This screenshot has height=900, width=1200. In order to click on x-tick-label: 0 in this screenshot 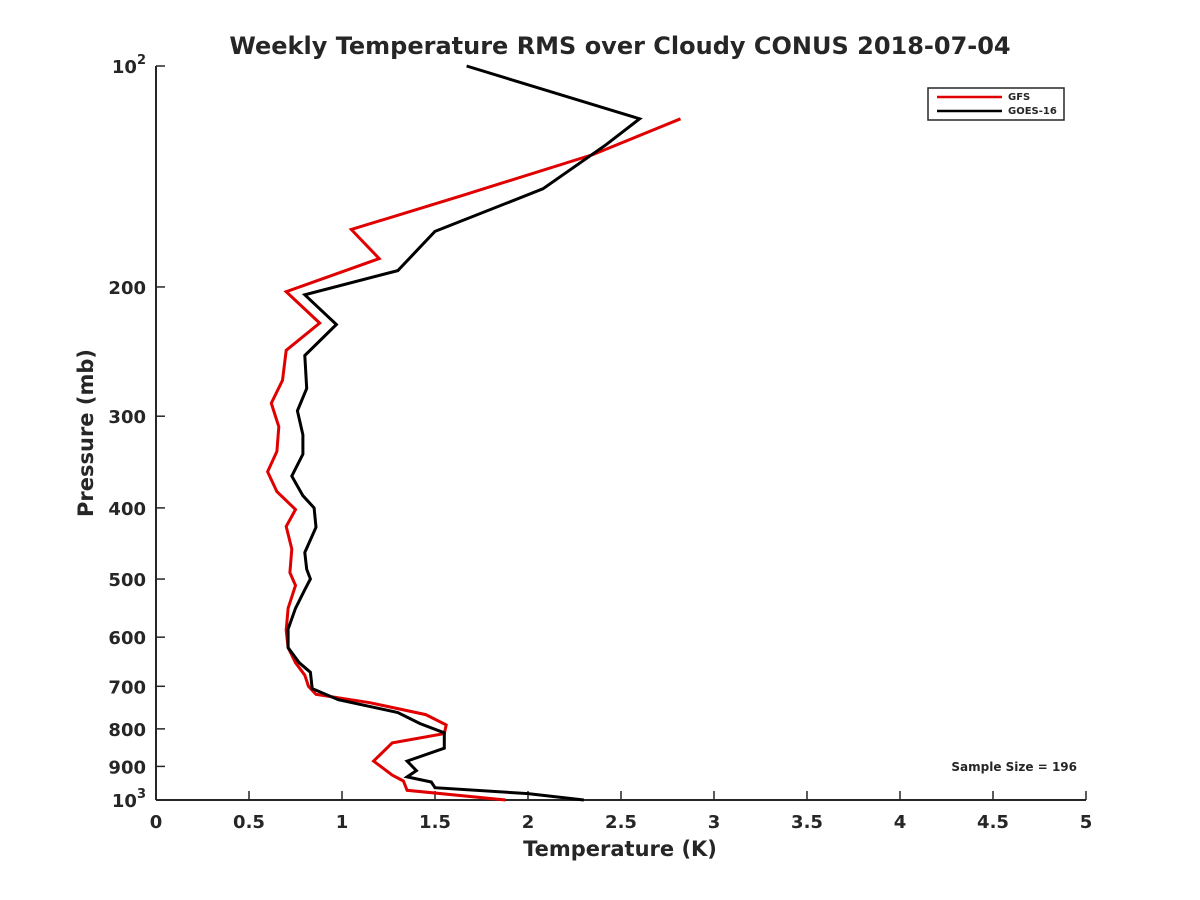, I will do `click(156, 822)`.